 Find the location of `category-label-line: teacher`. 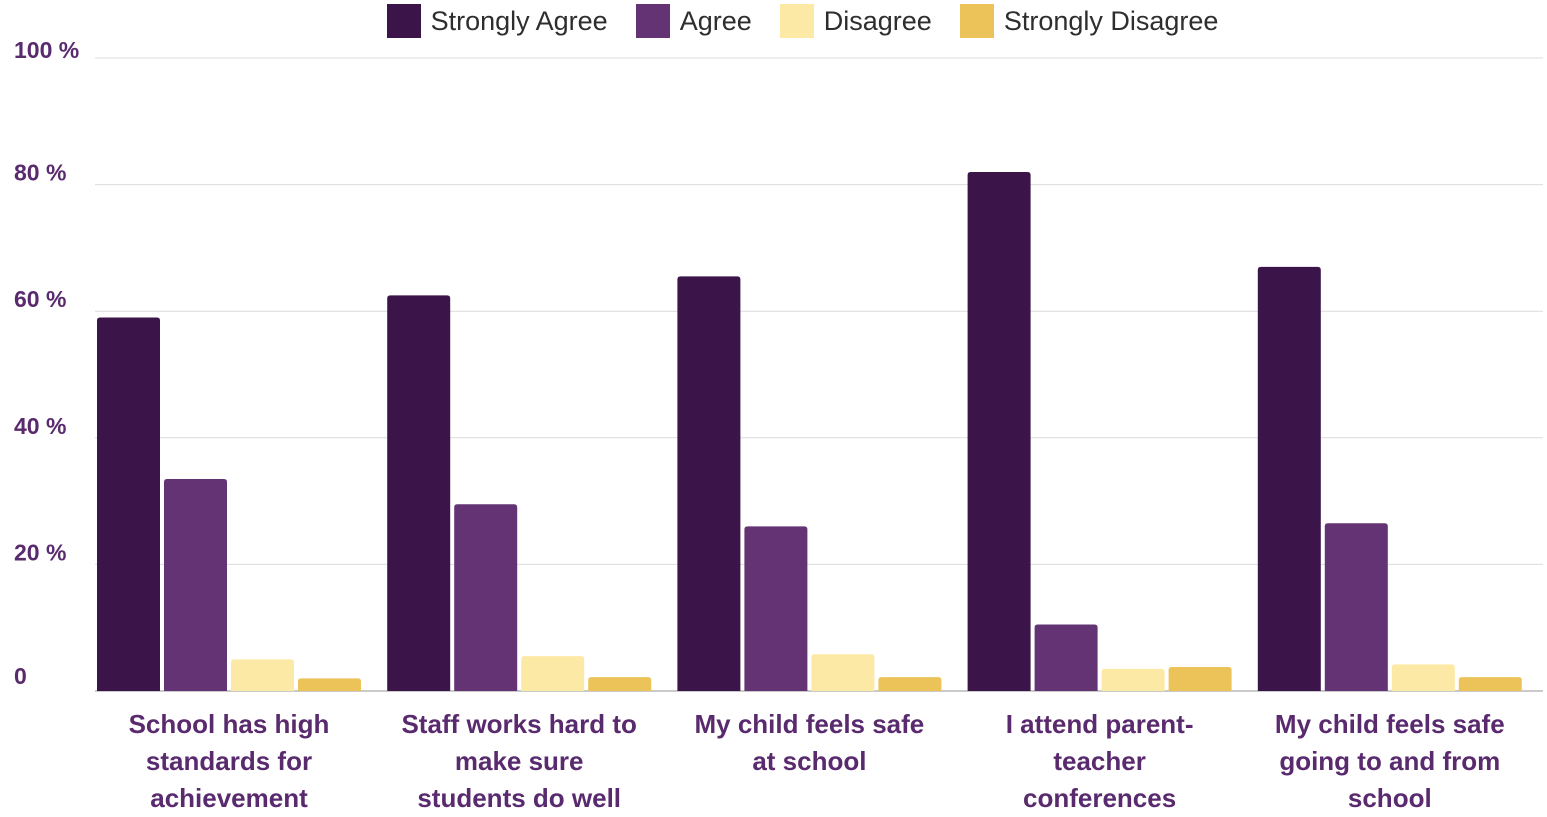

category-label-line: teacher is located at coordinates (1099, 761).